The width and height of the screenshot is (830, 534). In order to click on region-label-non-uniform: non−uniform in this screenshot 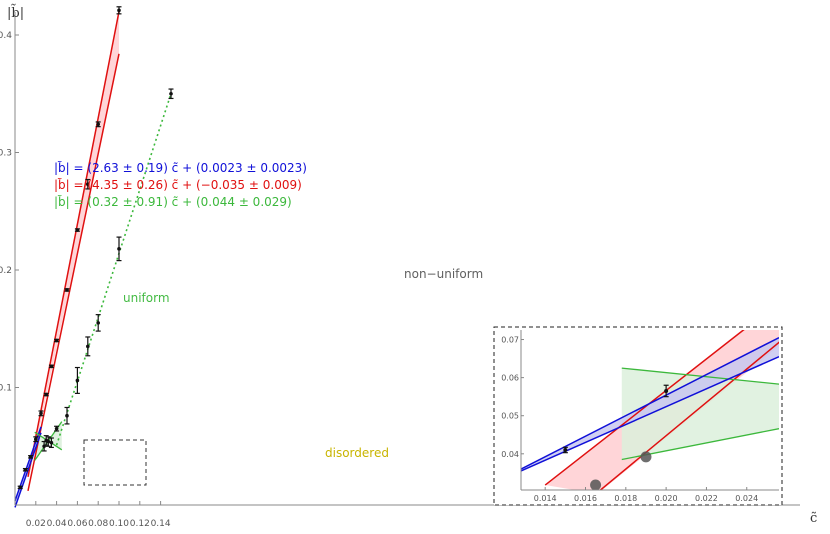, I will do `click(443, 274)`.